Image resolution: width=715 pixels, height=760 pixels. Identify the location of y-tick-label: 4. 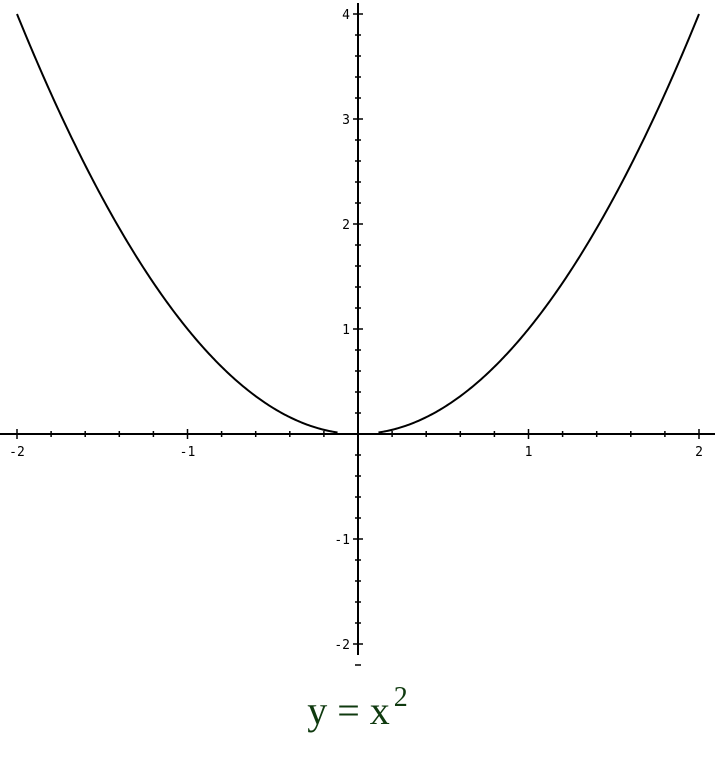
(346, 15).